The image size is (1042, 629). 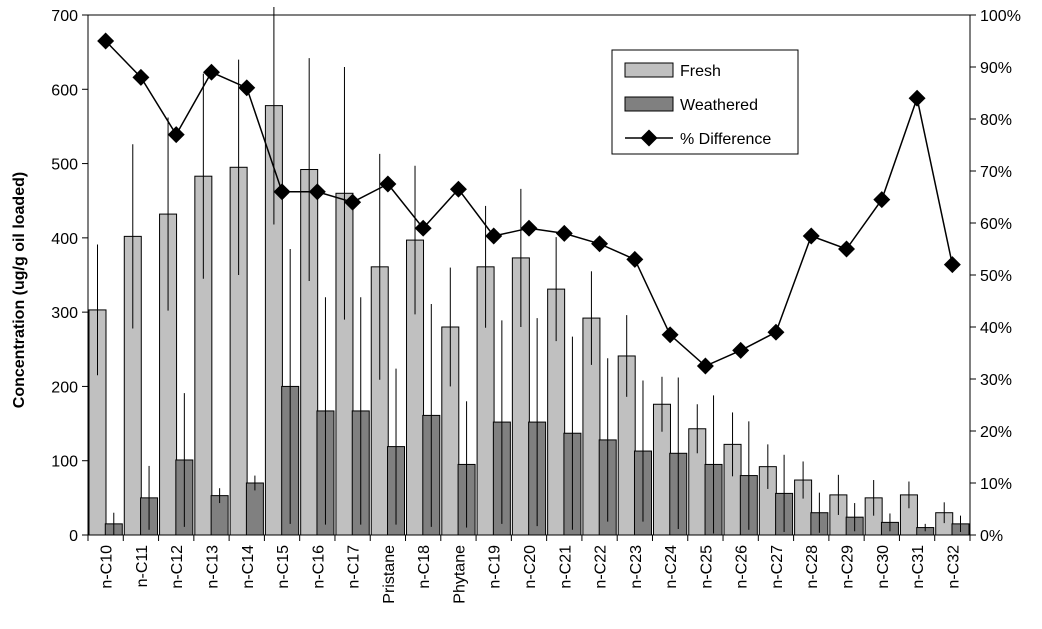 What do you see at coordinates (649, 70) in the screenshot?
I see `legend-swatch-fresh` at bounding box center [649, 70].